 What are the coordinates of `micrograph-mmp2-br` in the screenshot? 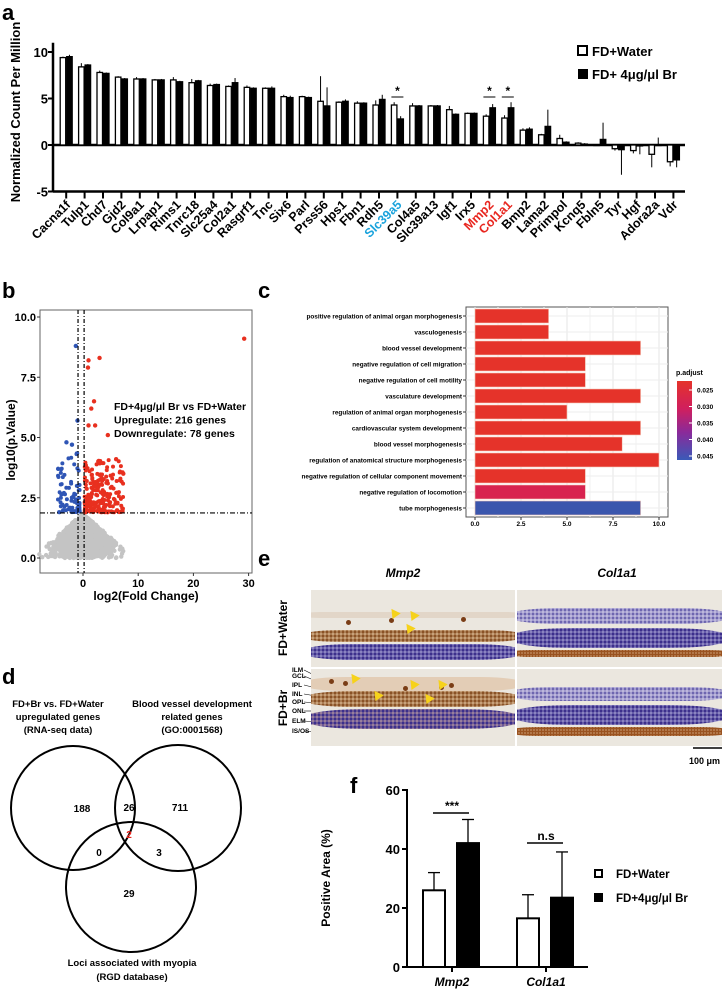 It's located at (413, 707).